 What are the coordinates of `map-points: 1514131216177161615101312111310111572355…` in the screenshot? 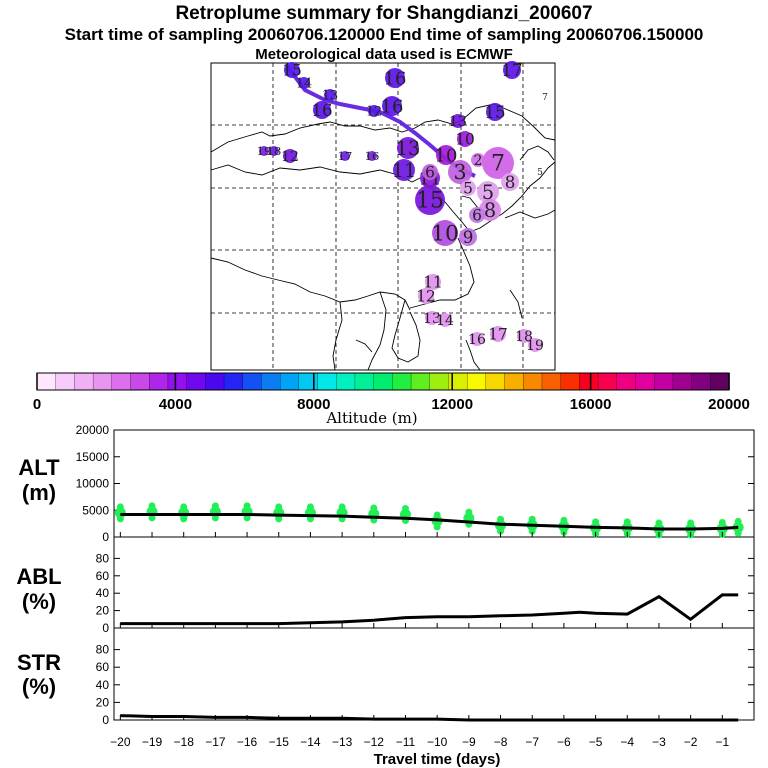 It's located at (402, 207).